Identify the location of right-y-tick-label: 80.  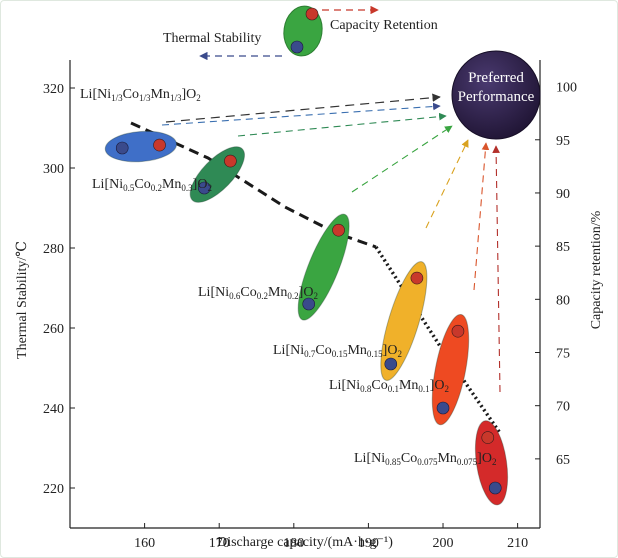
(563, 300).